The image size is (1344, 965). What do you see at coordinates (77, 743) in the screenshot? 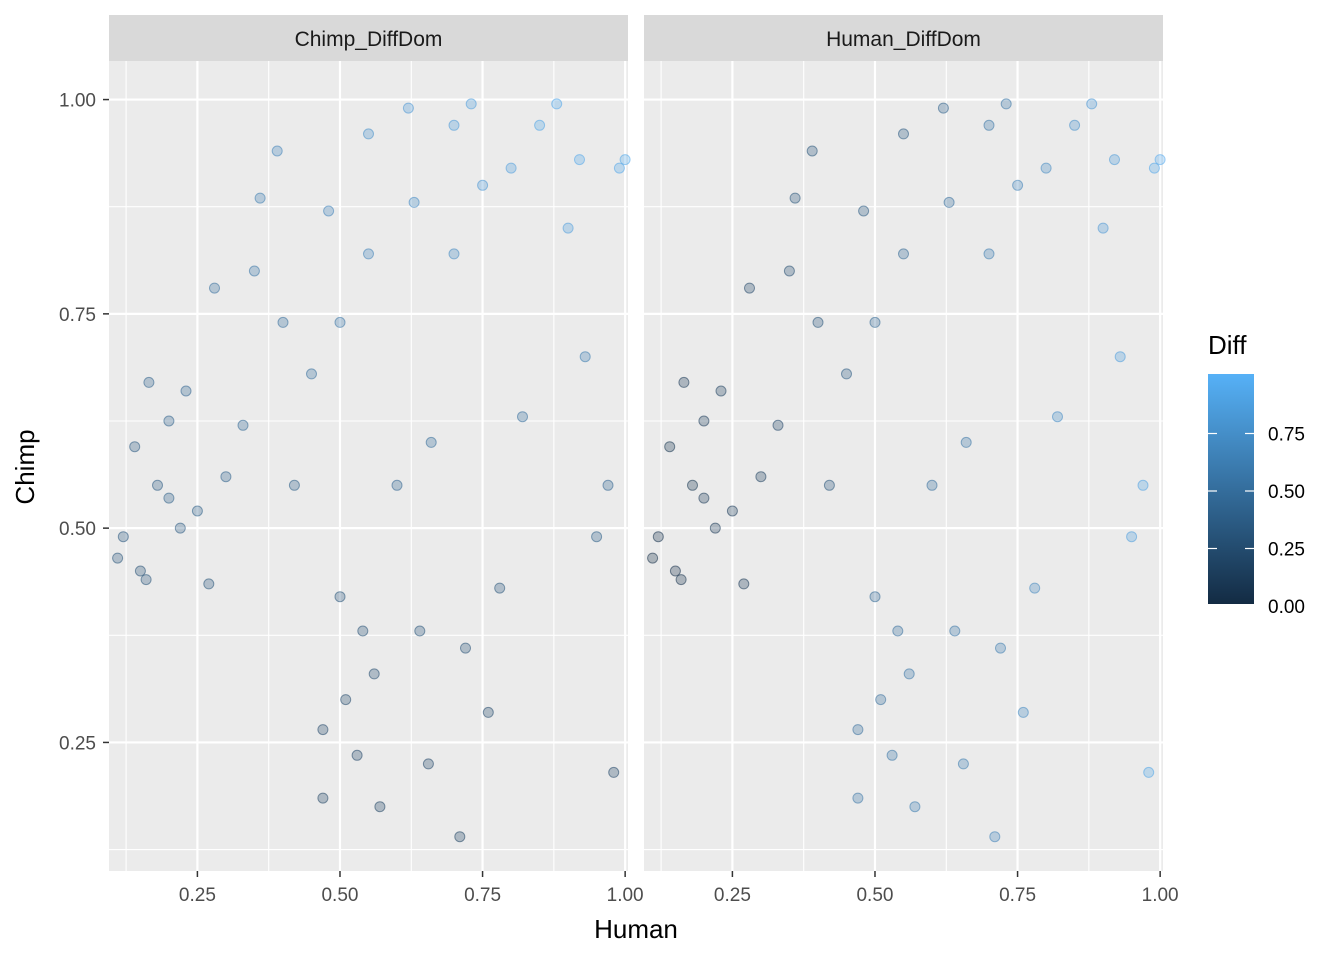
I see `y-tick-label: 0.25` at bounding box center [77, 743].